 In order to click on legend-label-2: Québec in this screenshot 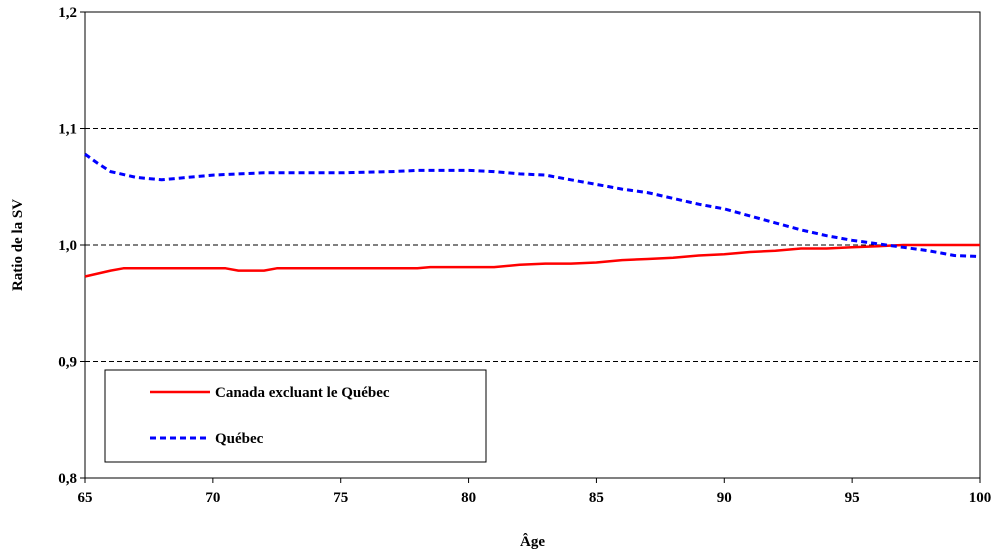, I will do `click(239, 439)`.